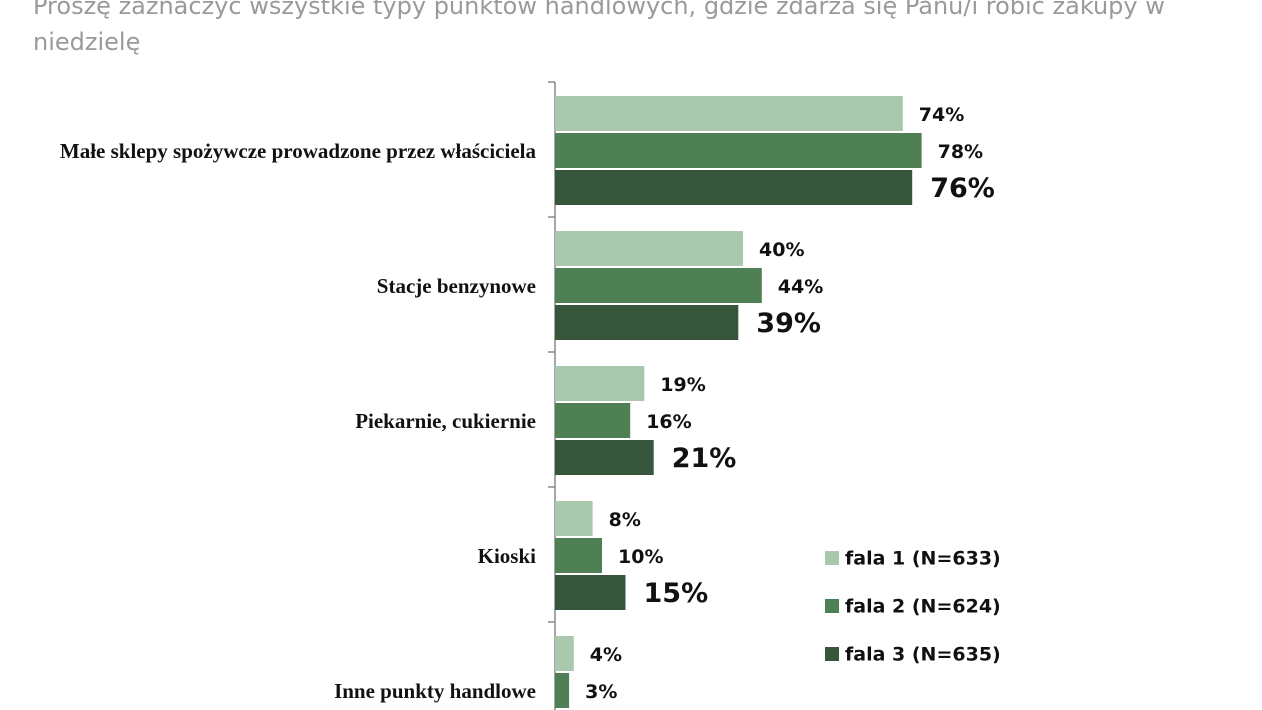 The height and width of the screenshot is (710, 1262). Describe the element at coordinates (506, 555) in the screenshot. I see `category-label: Kioski` at that location.